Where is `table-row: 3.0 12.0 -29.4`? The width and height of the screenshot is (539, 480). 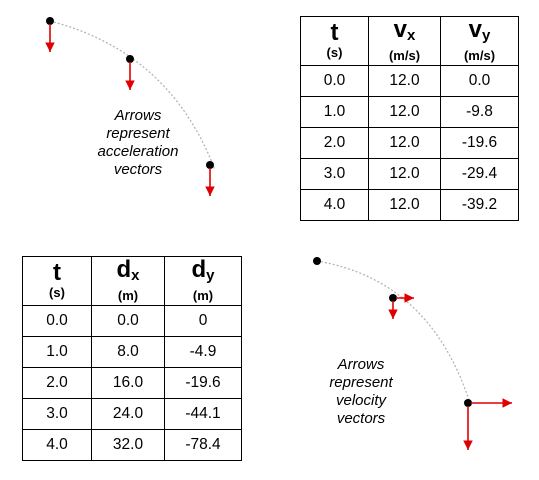 table-row: 3.0 12.0 -29.4 is located at coordinates (409, 174).